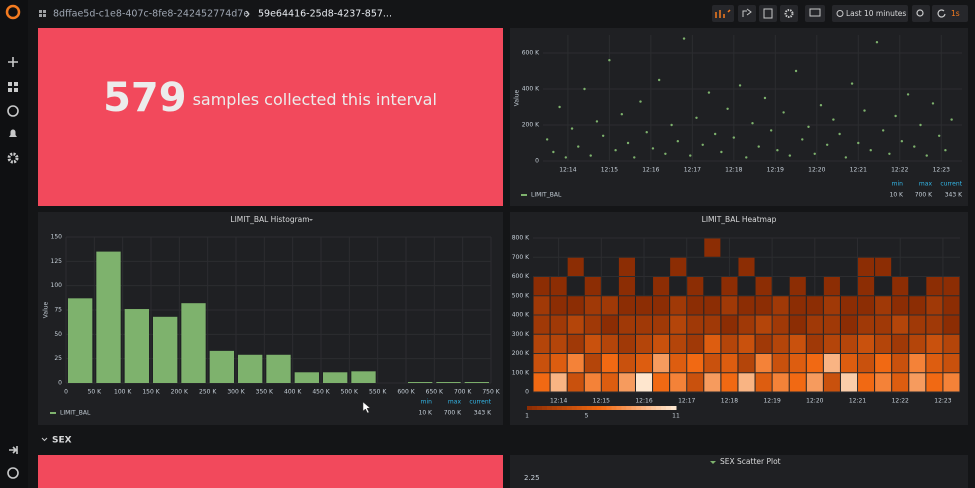 The height and width of the screenshot is (488, 975). Describe the element at coordinates (463, 392) in the screenshot. I see `x-tick-label: 700 K` at that location.